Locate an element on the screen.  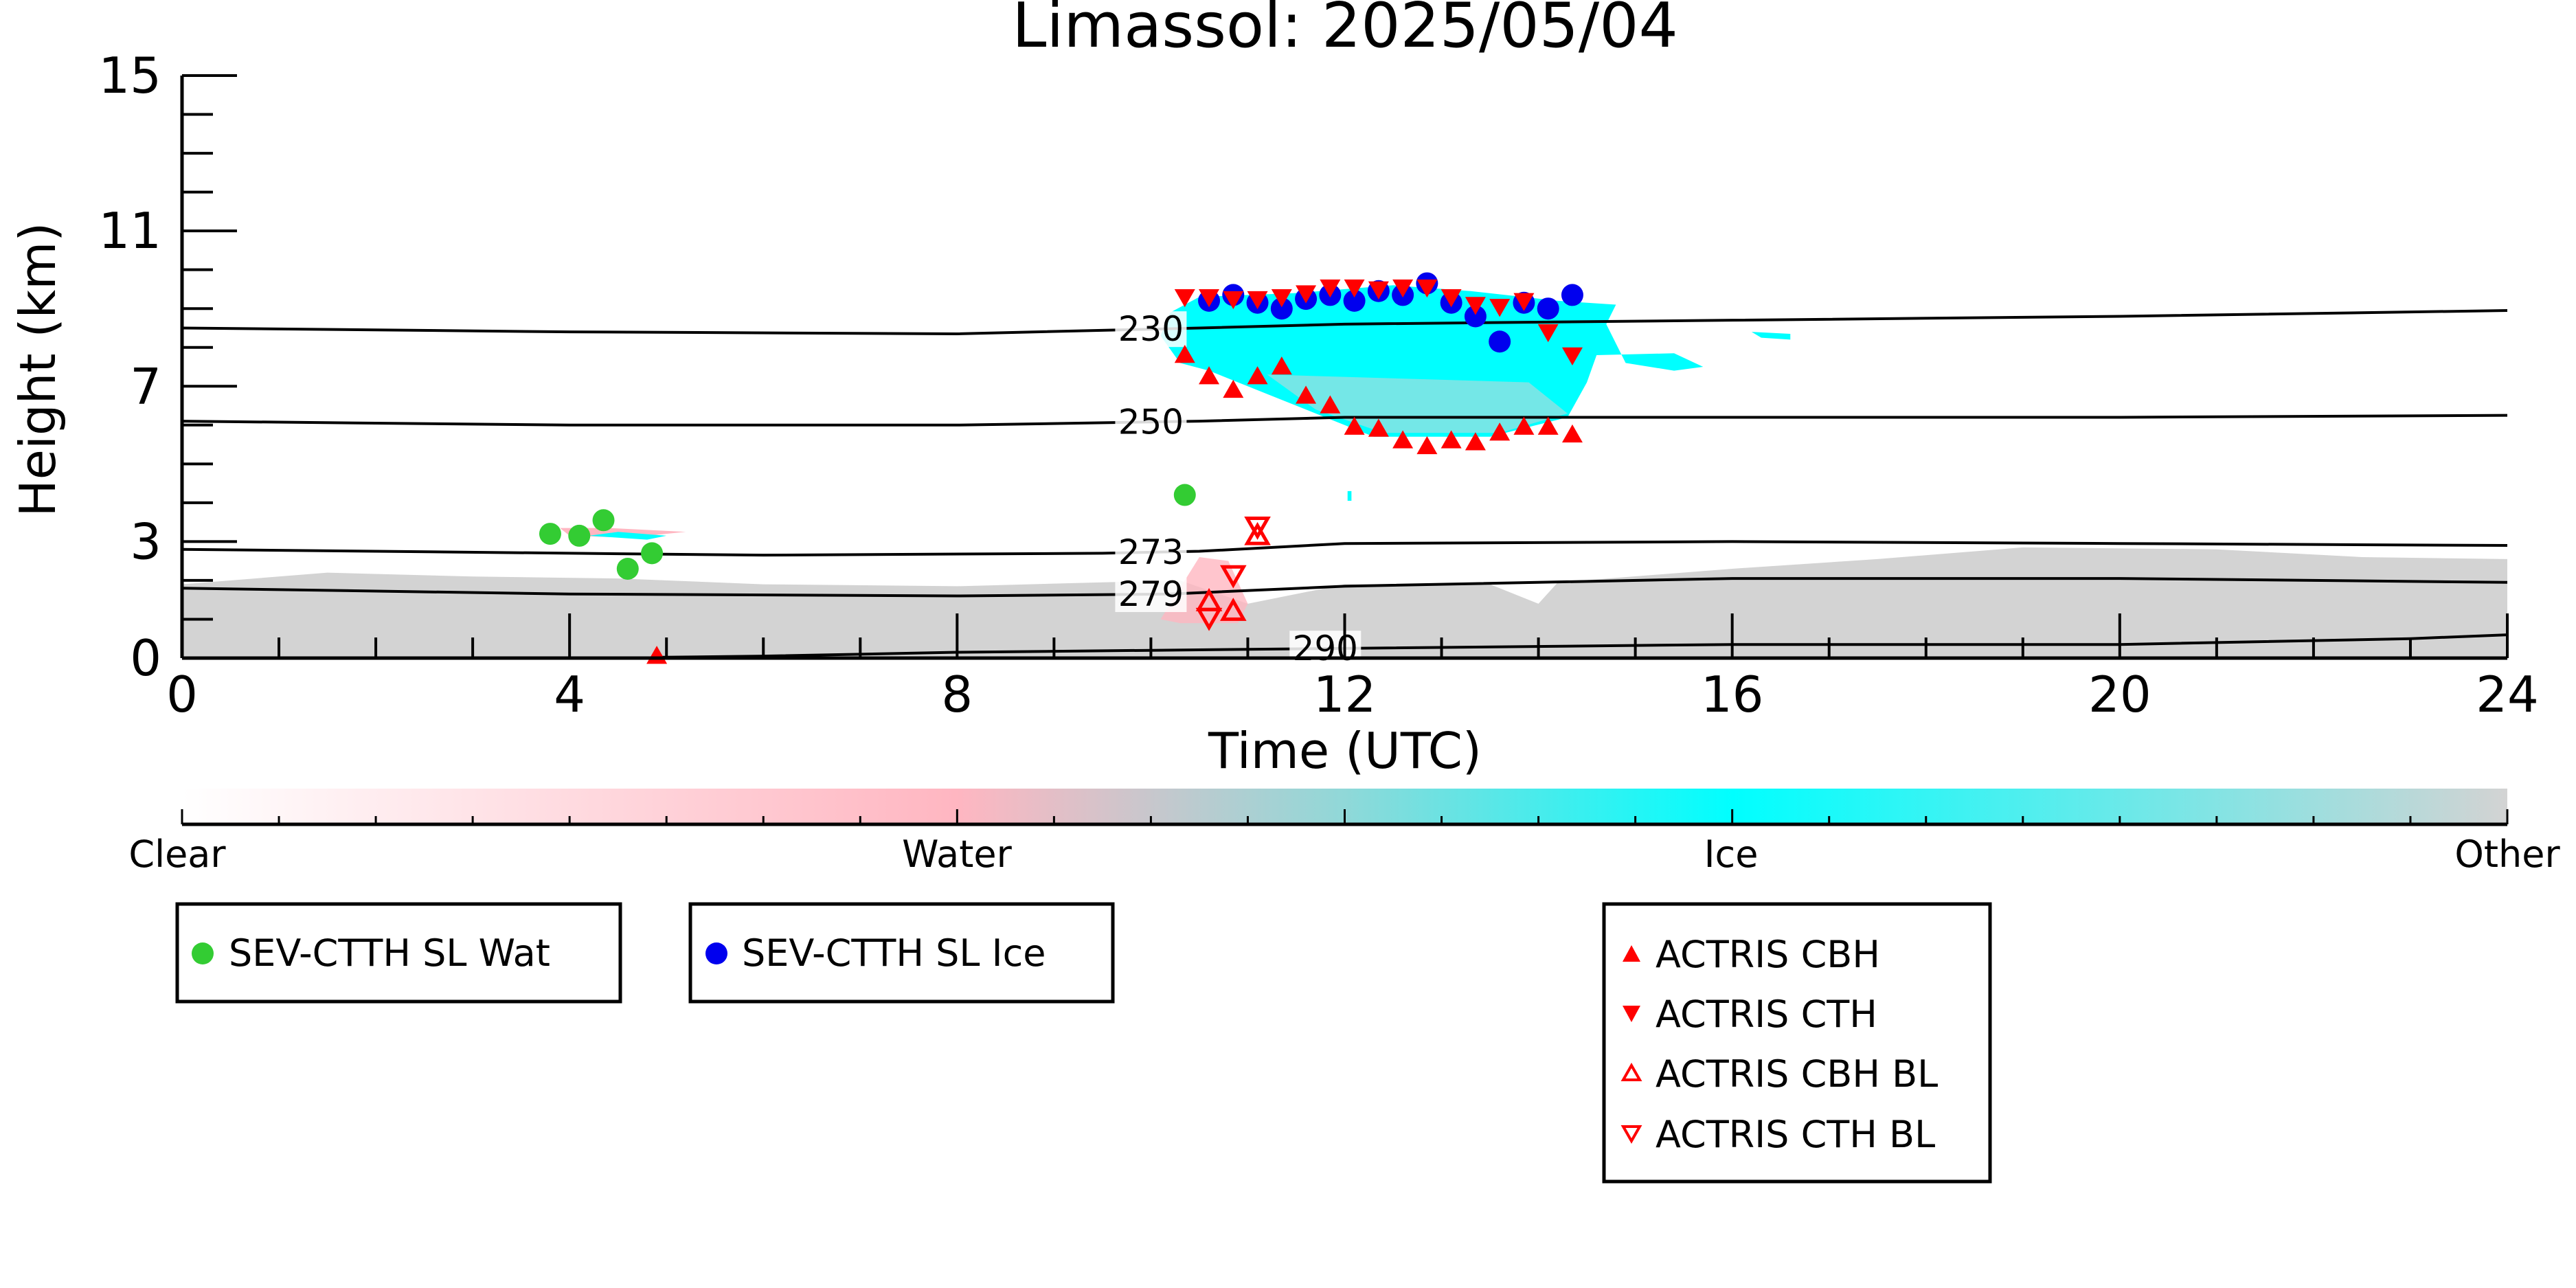
data-markers is located at coordinates (1061, 468).